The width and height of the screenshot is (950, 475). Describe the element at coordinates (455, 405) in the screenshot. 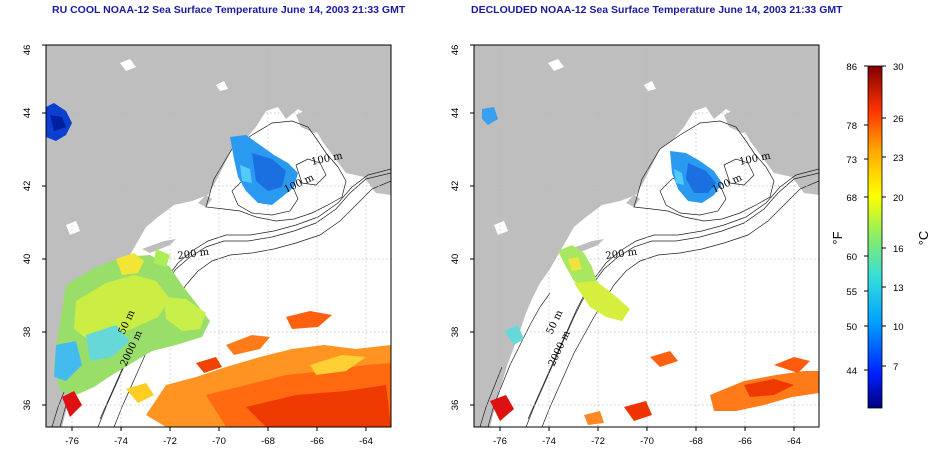

I see `right-y-tick: 36` at that location.